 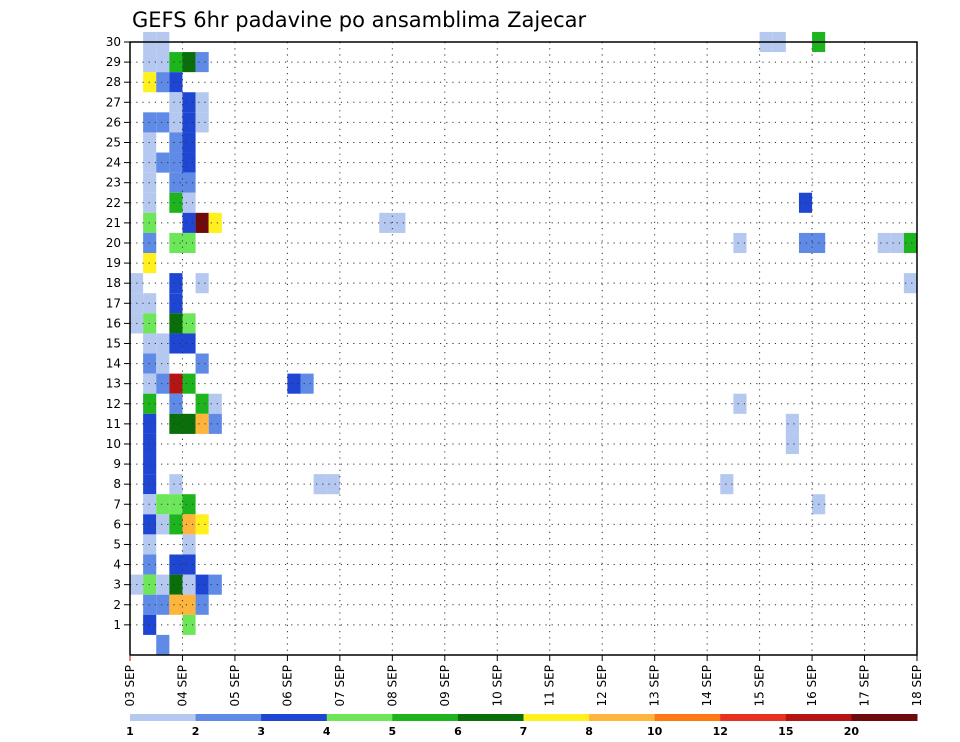 I want to click on y-tick-label: 12, so click(x=113, y=404).